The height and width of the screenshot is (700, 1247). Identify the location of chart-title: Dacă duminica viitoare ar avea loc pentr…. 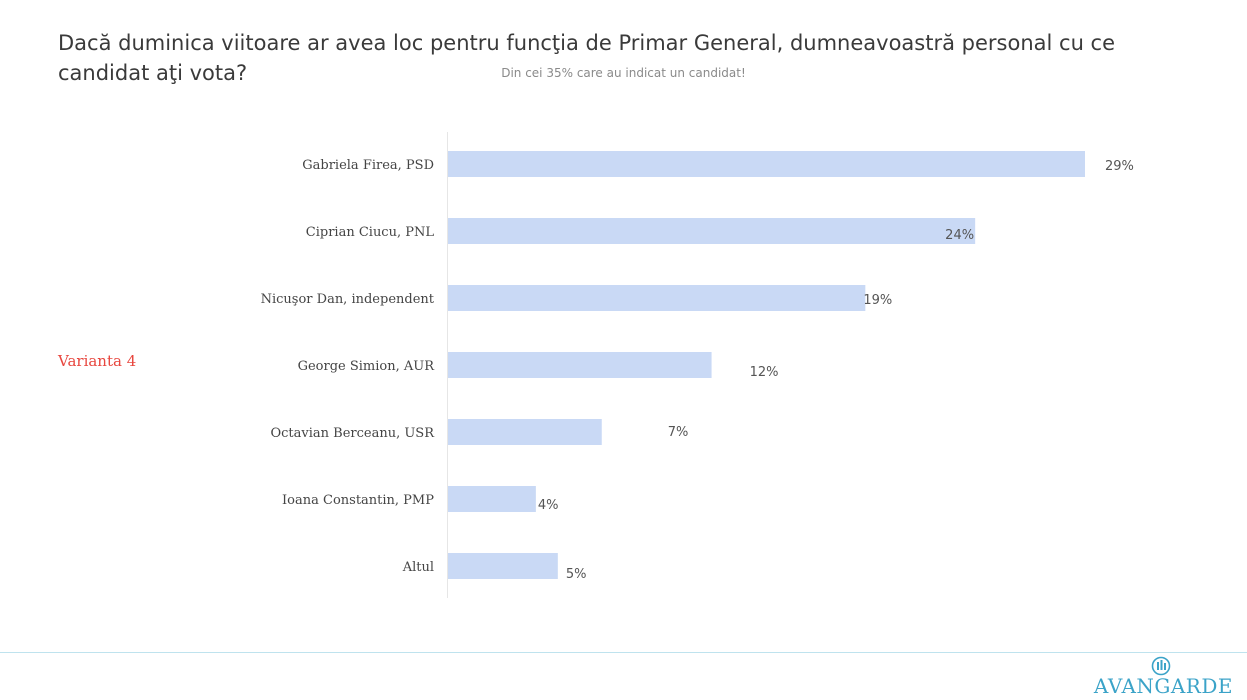
(587, 58).